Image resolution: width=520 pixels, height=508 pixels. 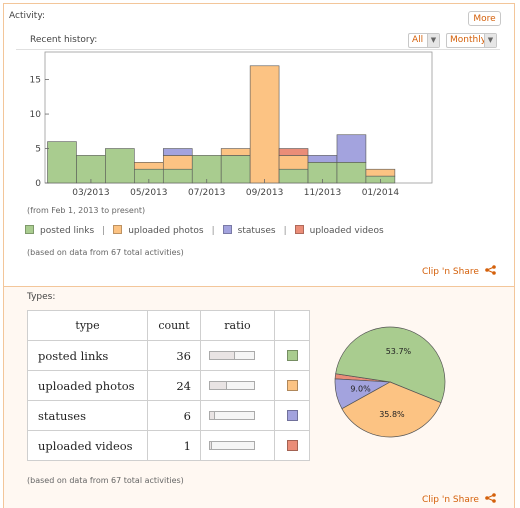 What do you see at coordinates (174, 385) in the screenshot?
I see `type-count: 24` at bounding box center [174, 385].